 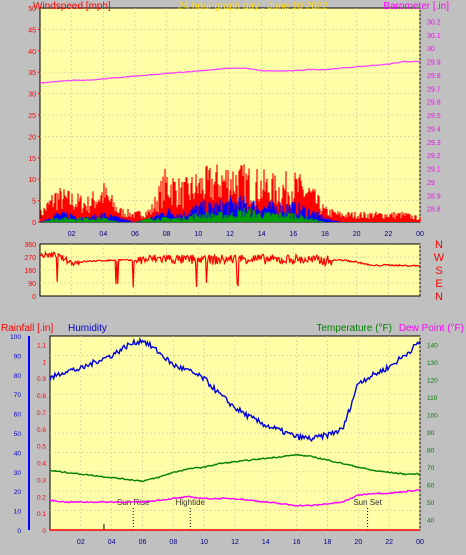 What do you see at coordinates (32, 284) in the screenshot?
I see `dir-tick-label: 90` at bounding box center [32, 284].